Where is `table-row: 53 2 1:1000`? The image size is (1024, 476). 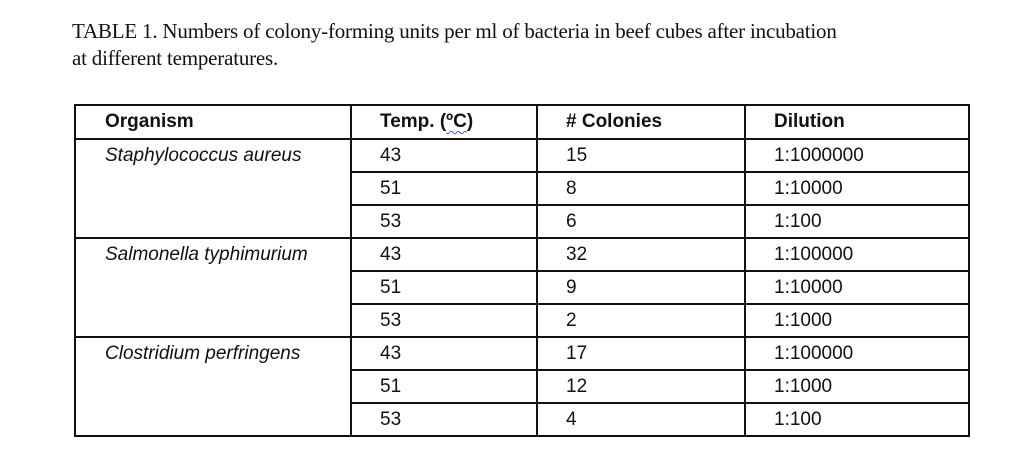
table-row: 53 2 1:1000 is located at coordinates (522, 320).